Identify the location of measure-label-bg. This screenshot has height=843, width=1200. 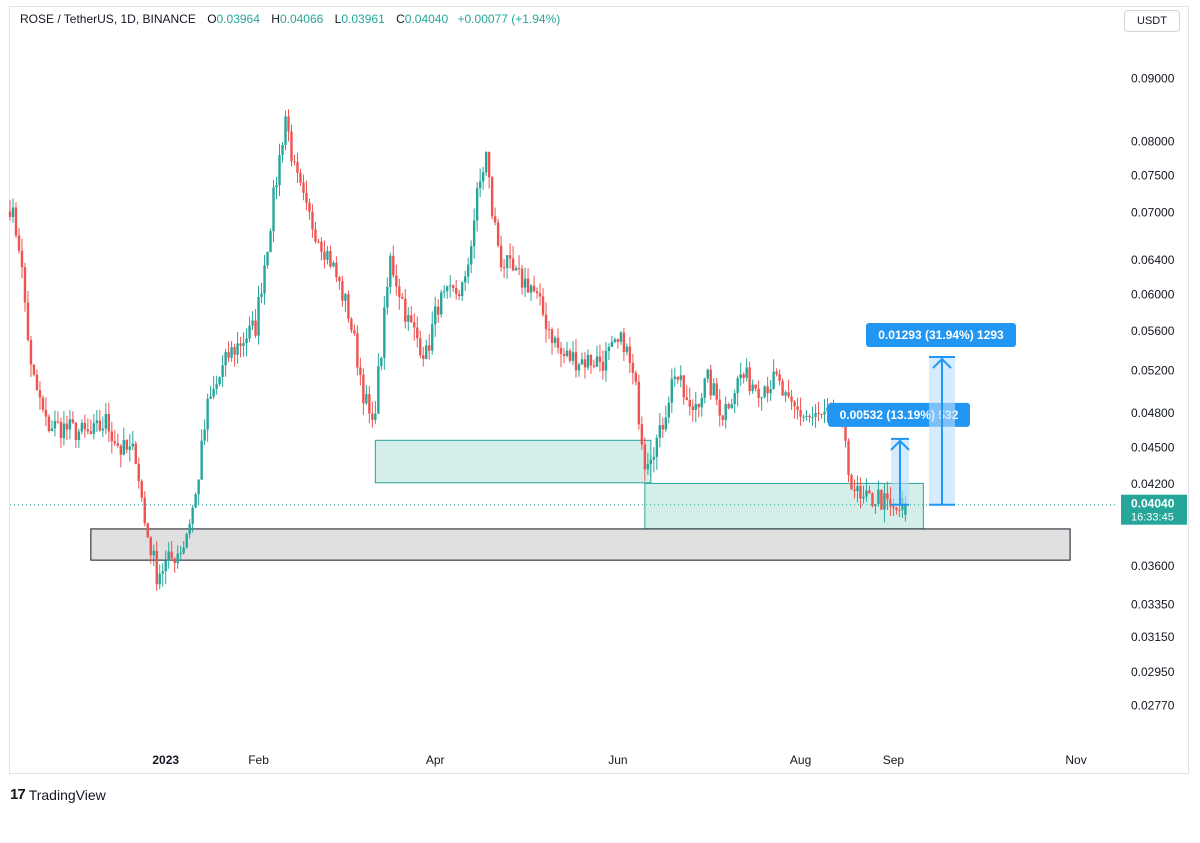
(941, 335).